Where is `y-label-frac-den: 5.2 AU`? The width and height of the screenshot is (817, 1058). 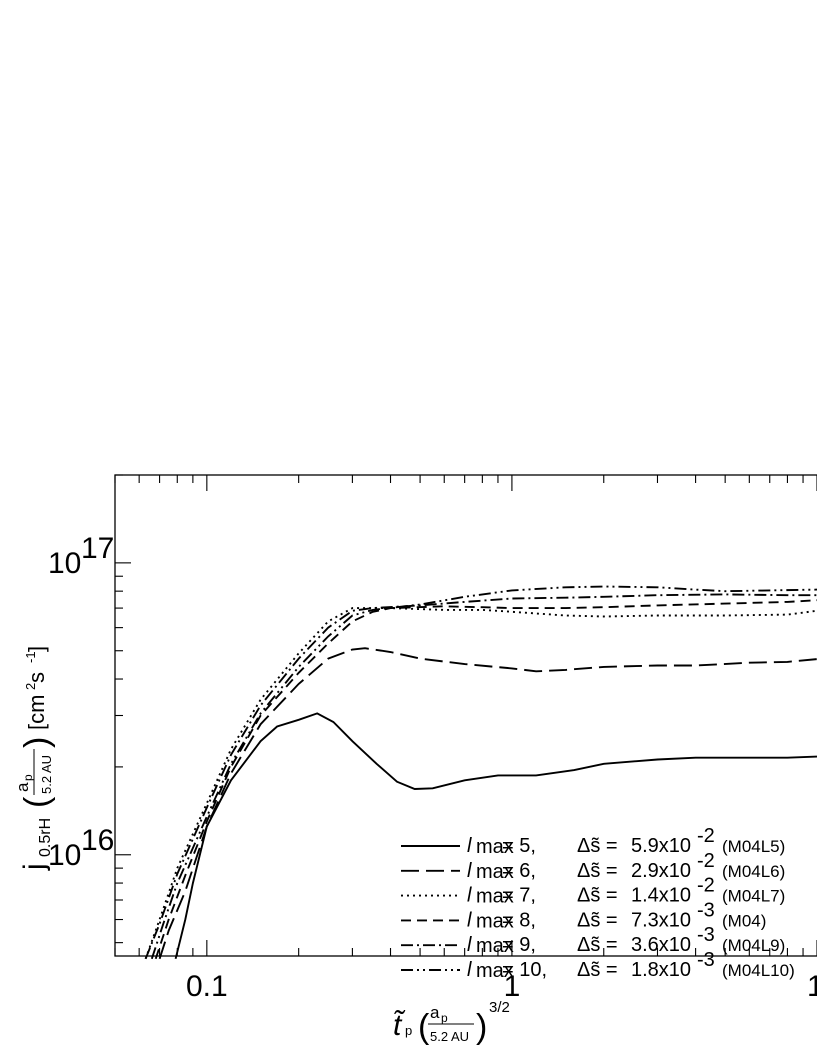
y-label-frac-den: 5.2 AU is located at coordinates (46, 774).